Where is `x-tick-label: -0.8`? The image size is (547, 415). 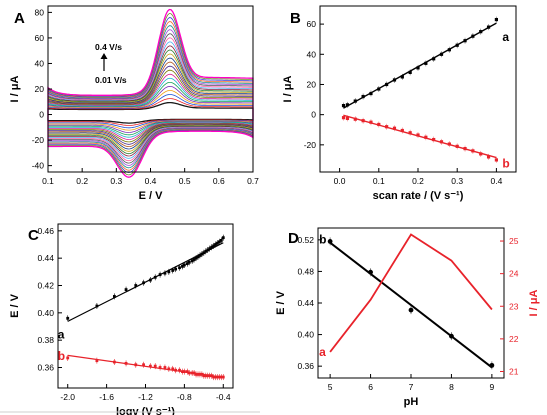
x-tick-label: -0.8 is located at coordinates (184, 397).